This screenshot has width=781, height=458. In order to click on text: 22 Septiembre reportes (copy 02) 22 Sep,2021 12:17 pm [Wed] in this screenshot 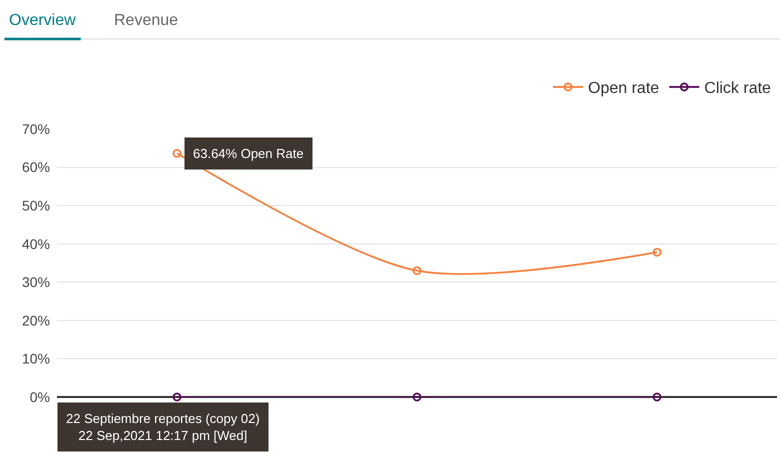, I will do `click(163, 427)`.